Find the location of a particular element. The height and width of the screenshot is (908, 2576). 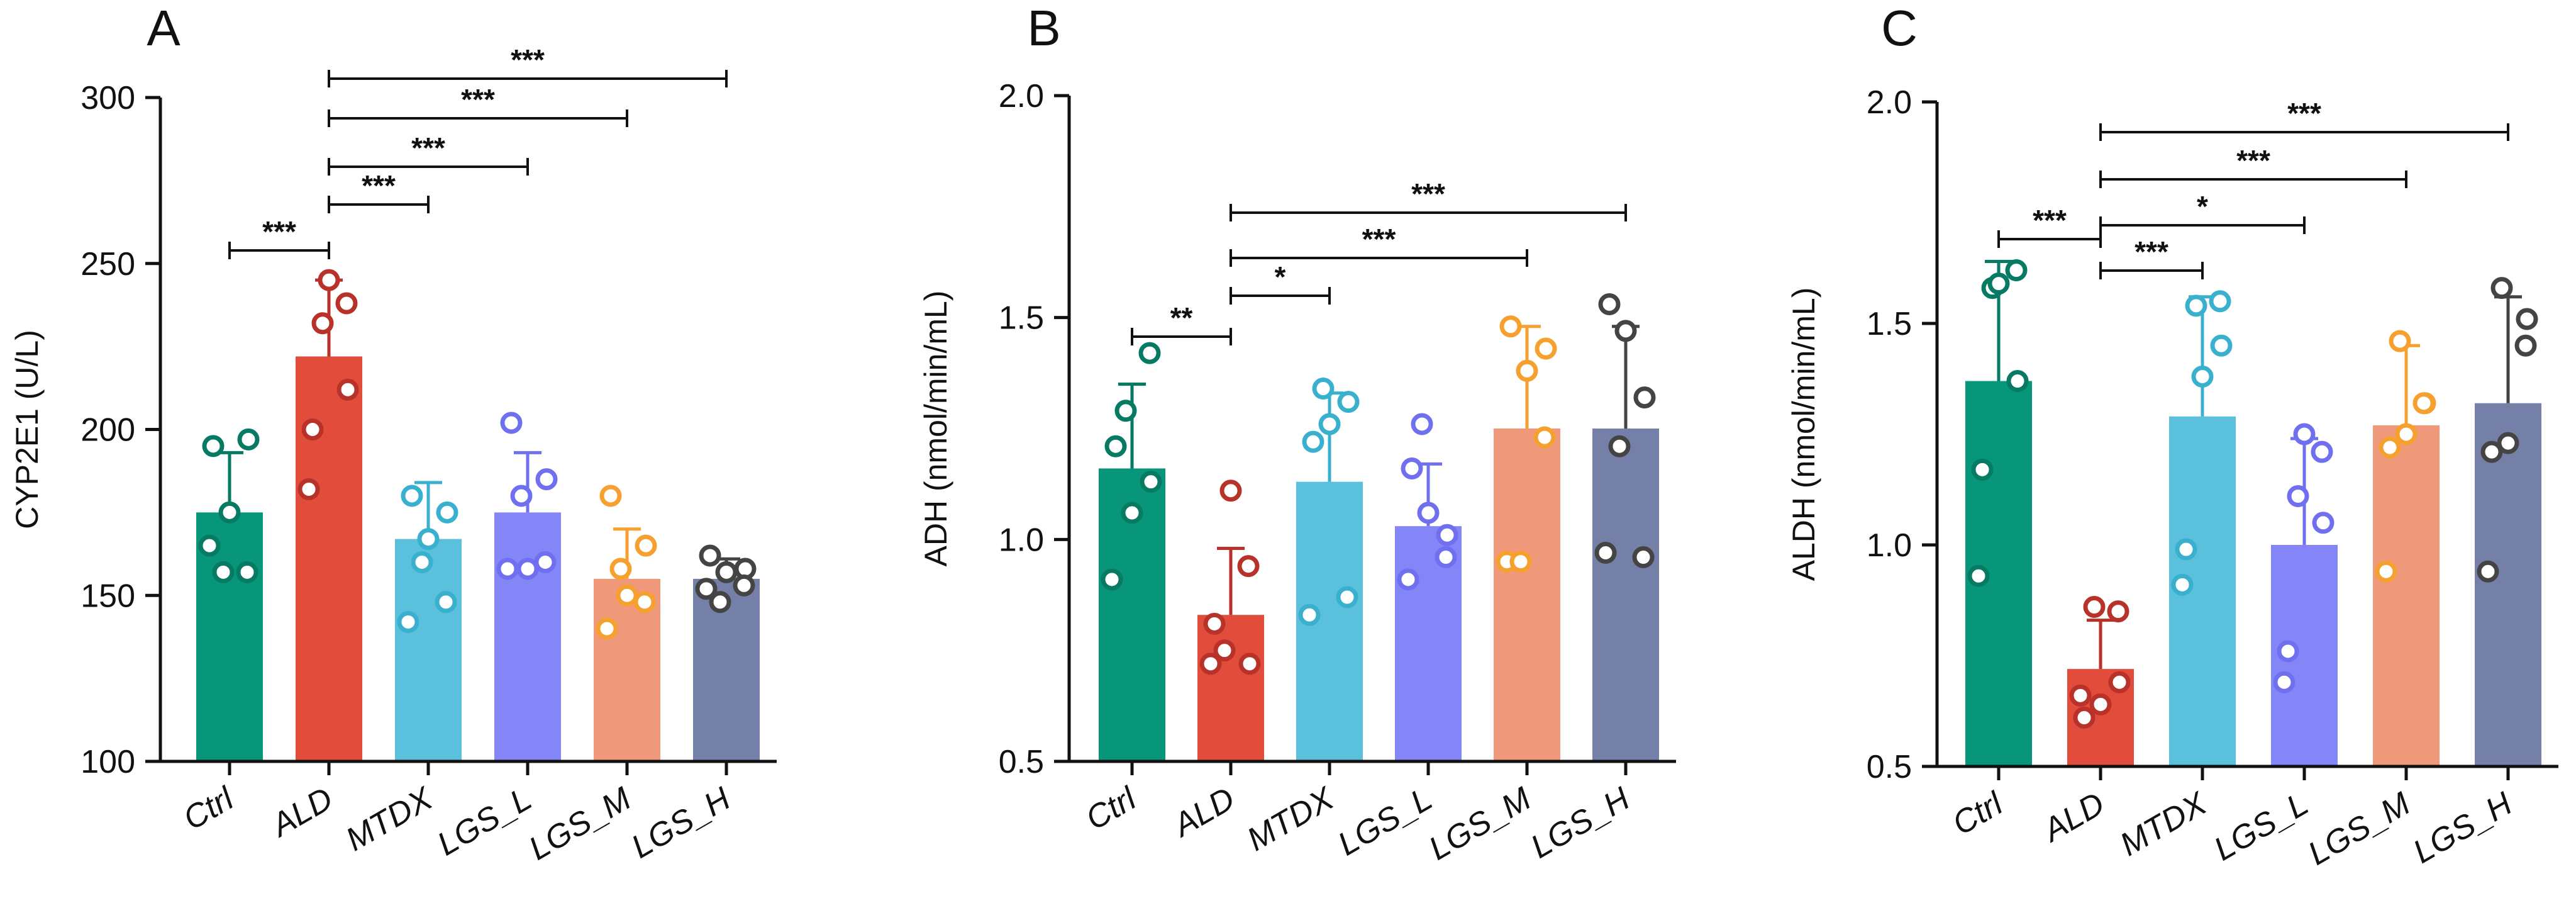

y-tick-label: 150 is located at coordinates (107, 596).